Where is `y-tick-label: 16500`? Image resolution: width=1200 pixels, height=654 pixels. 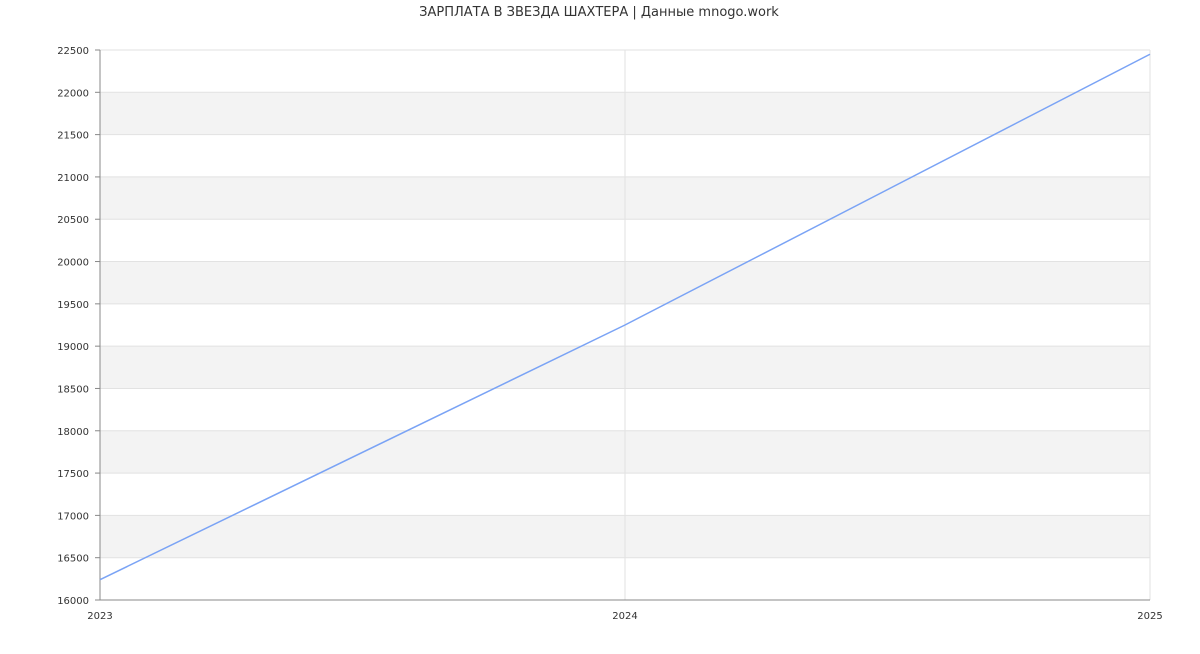
y-tick-label: 16500 is located at coordinates (73, 559).